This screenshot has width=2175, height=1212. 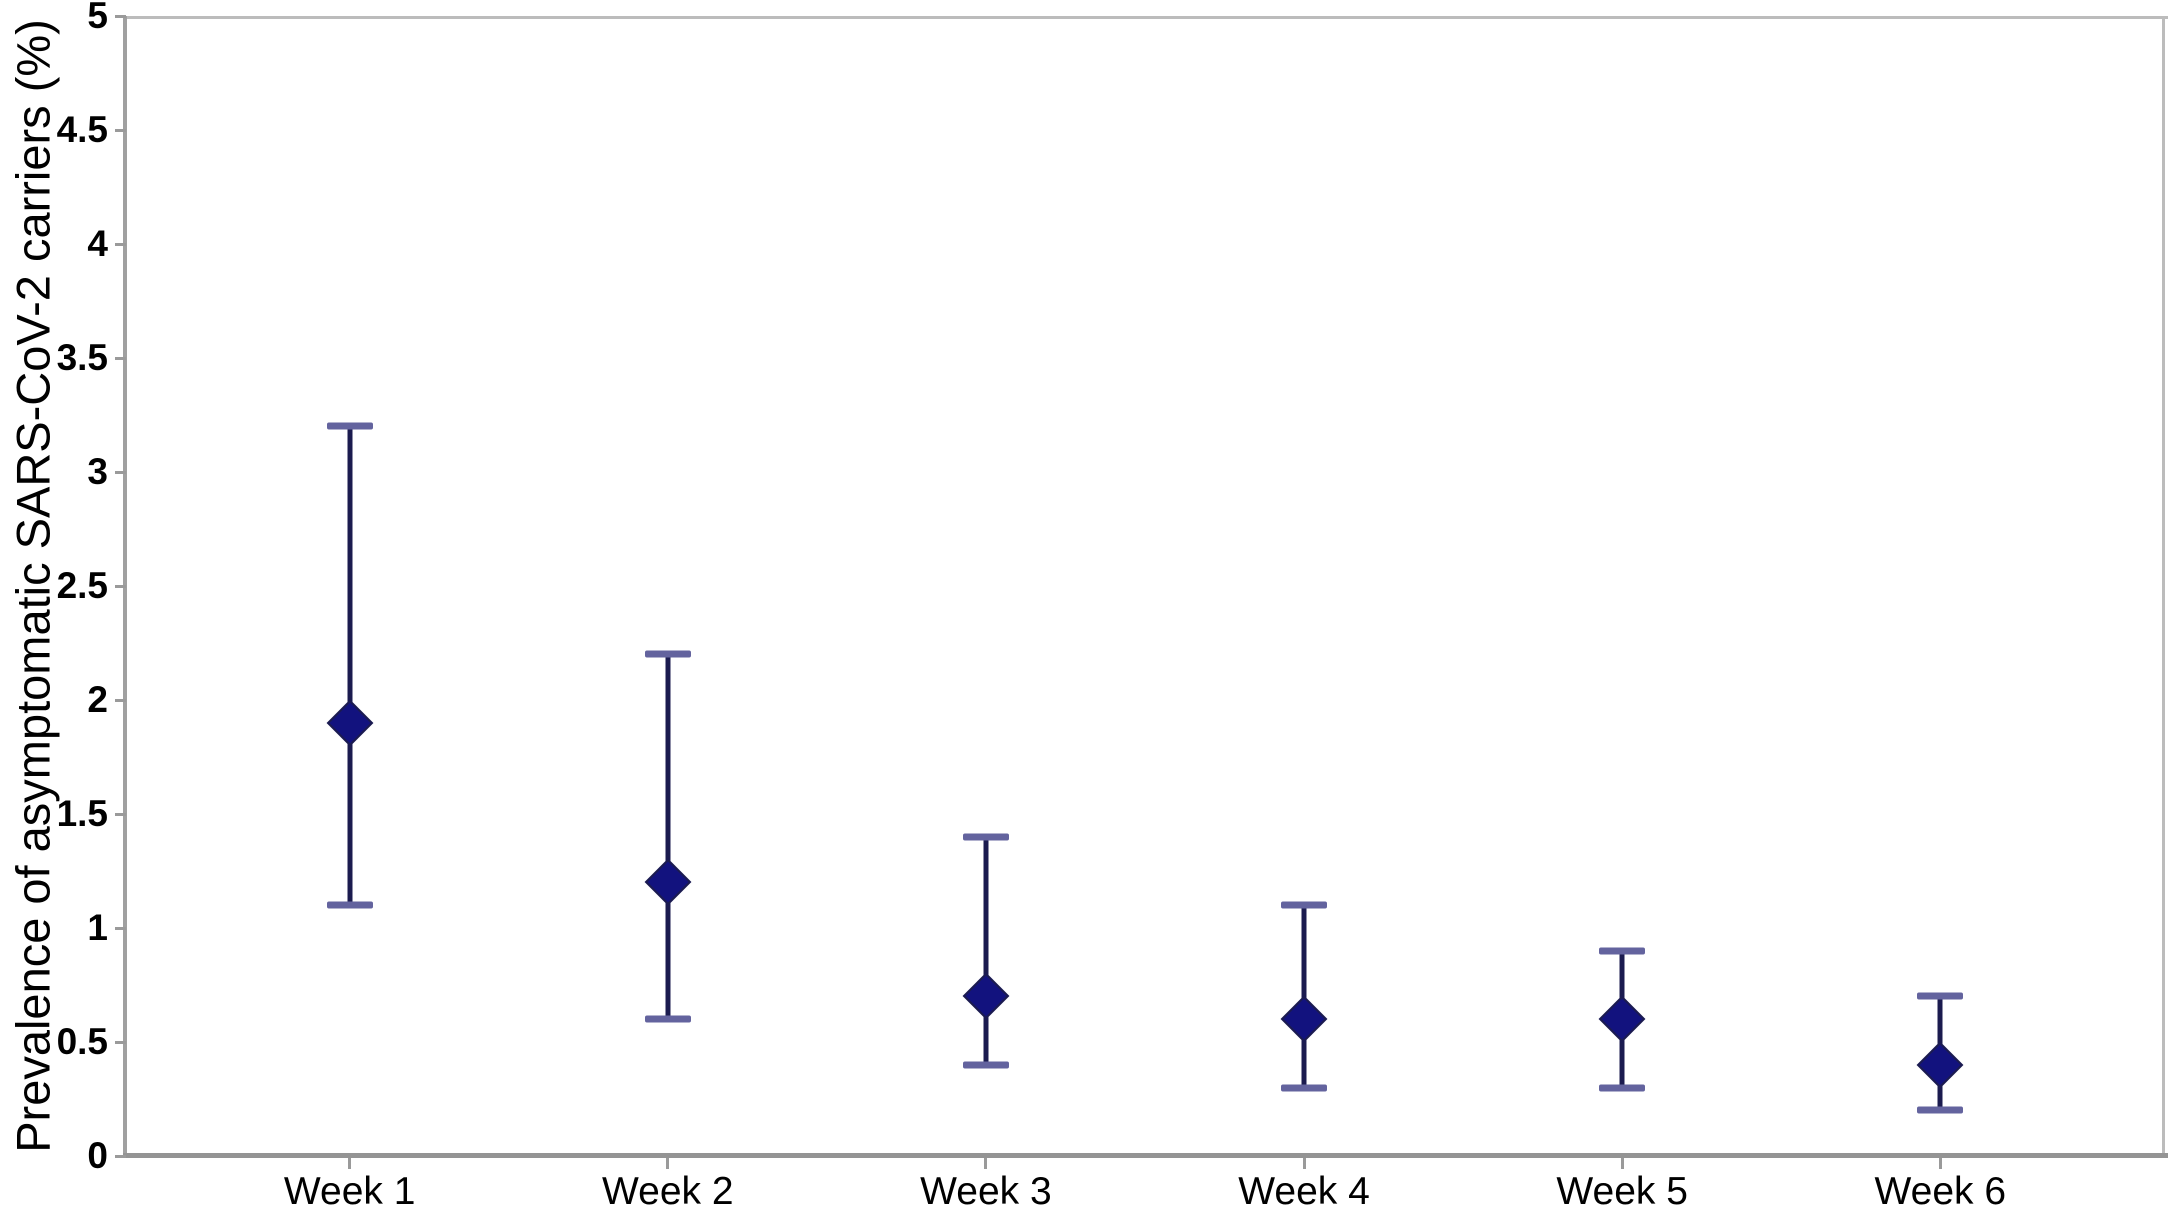 I want to click on y-tick-label: 2.5, so click(x=82, y=585).